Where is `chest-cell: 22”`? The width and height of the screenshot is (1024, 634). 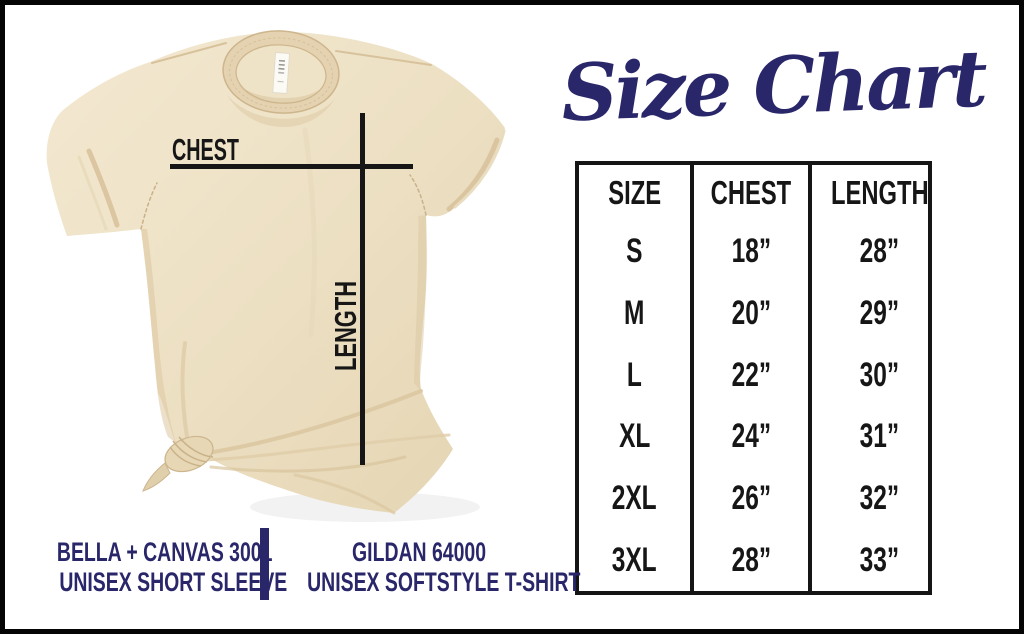 chest-cell: 22” is located at coordinates (751, 375).